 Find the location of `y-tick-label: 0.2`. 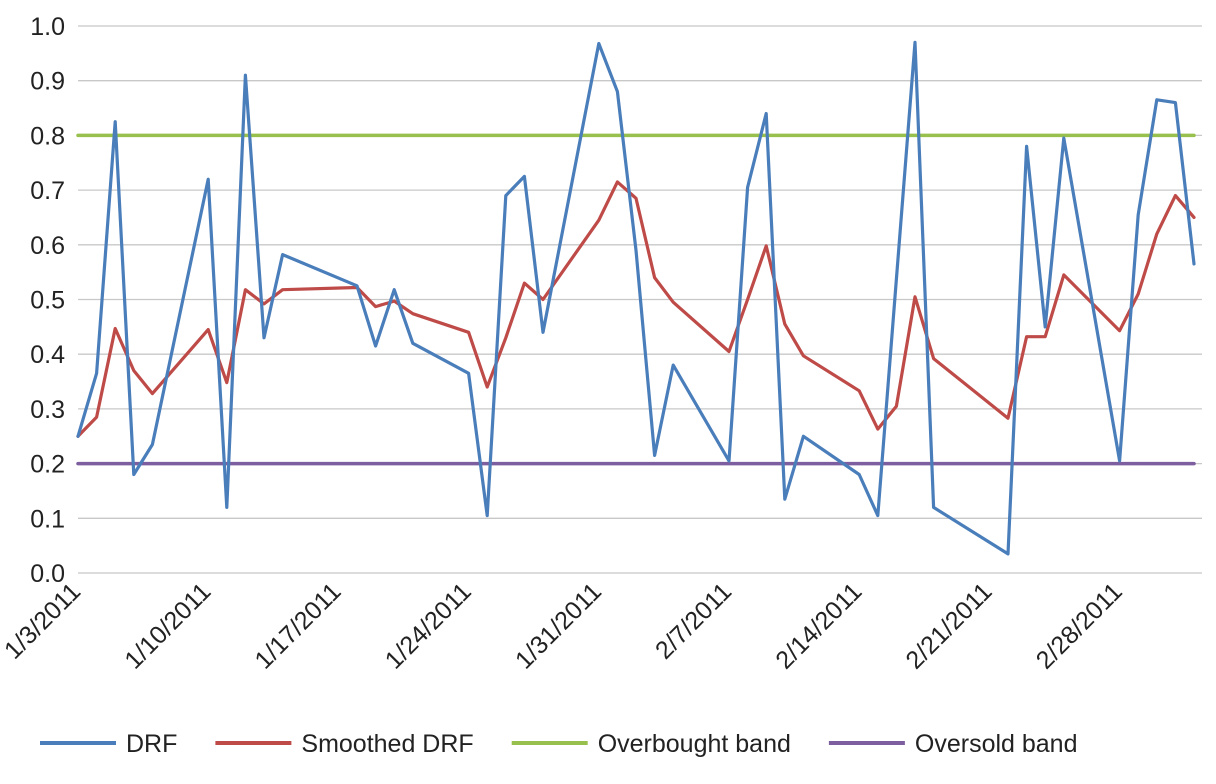

y-tick-label: 0.2 is located at coordinates (47, 465).